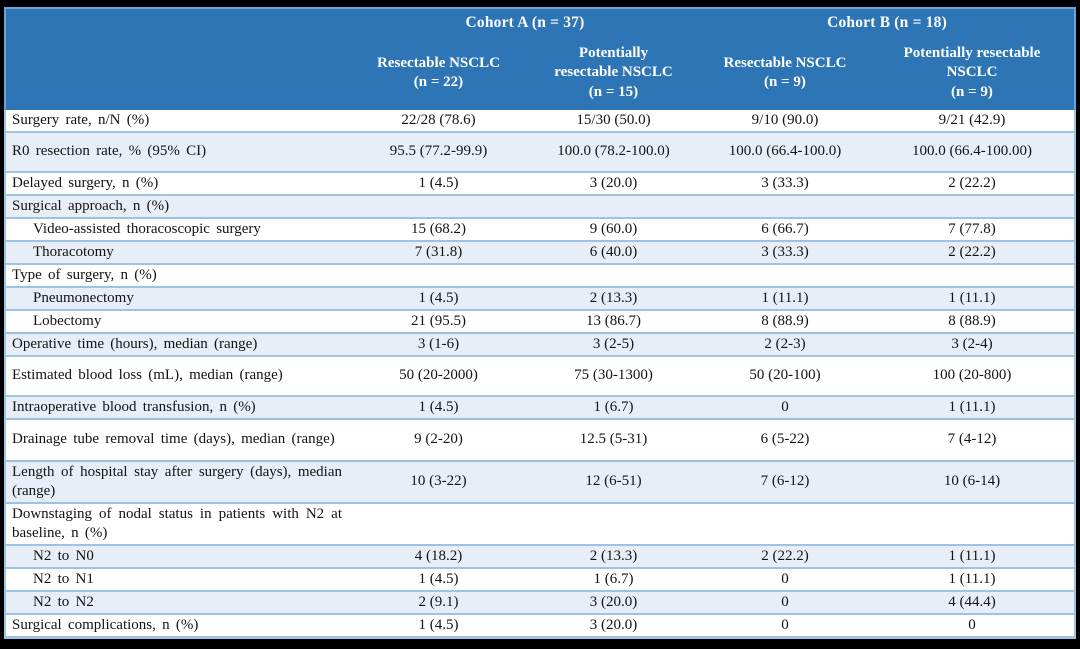 The height and width of the screenshot is (649, 1080). I want to click on cell-value: 7 (6-12), so click(785, 481).